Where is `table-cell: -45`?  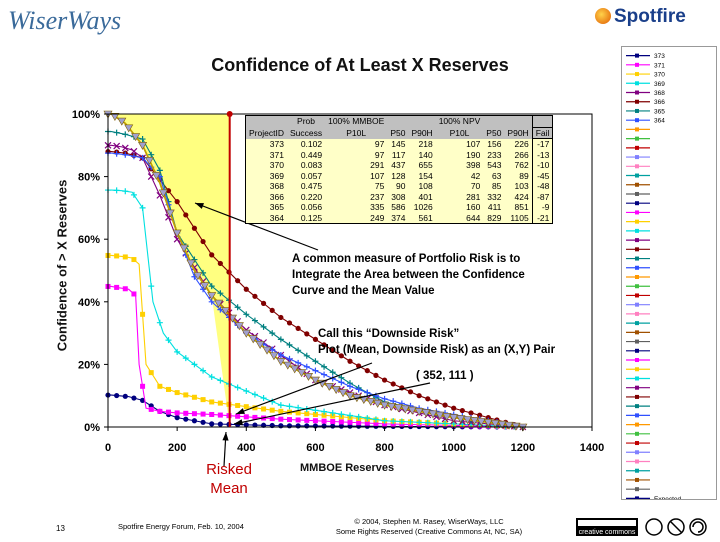
table-cell: -45 is located at coordinates (542, 175).